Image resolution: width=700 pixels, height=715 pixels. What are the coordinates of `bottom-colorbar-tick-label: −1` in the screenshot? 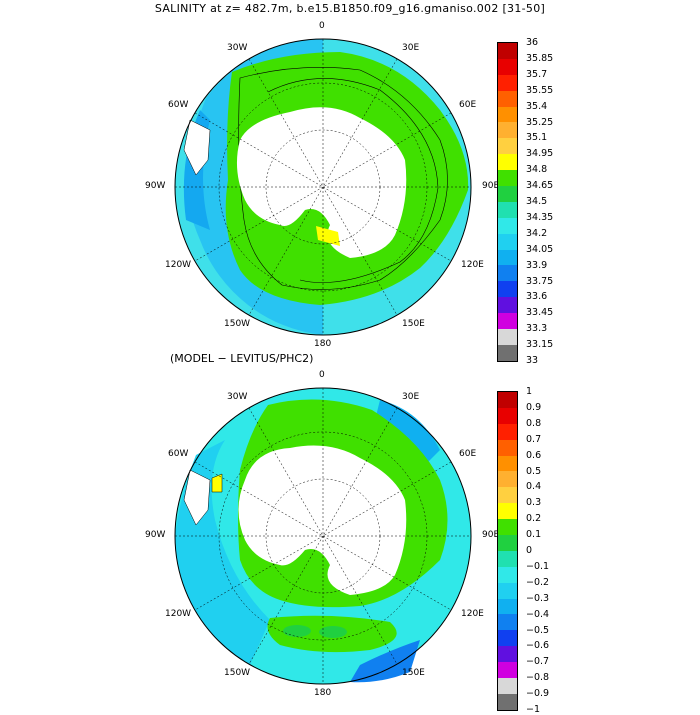 It's located at (533, 709).